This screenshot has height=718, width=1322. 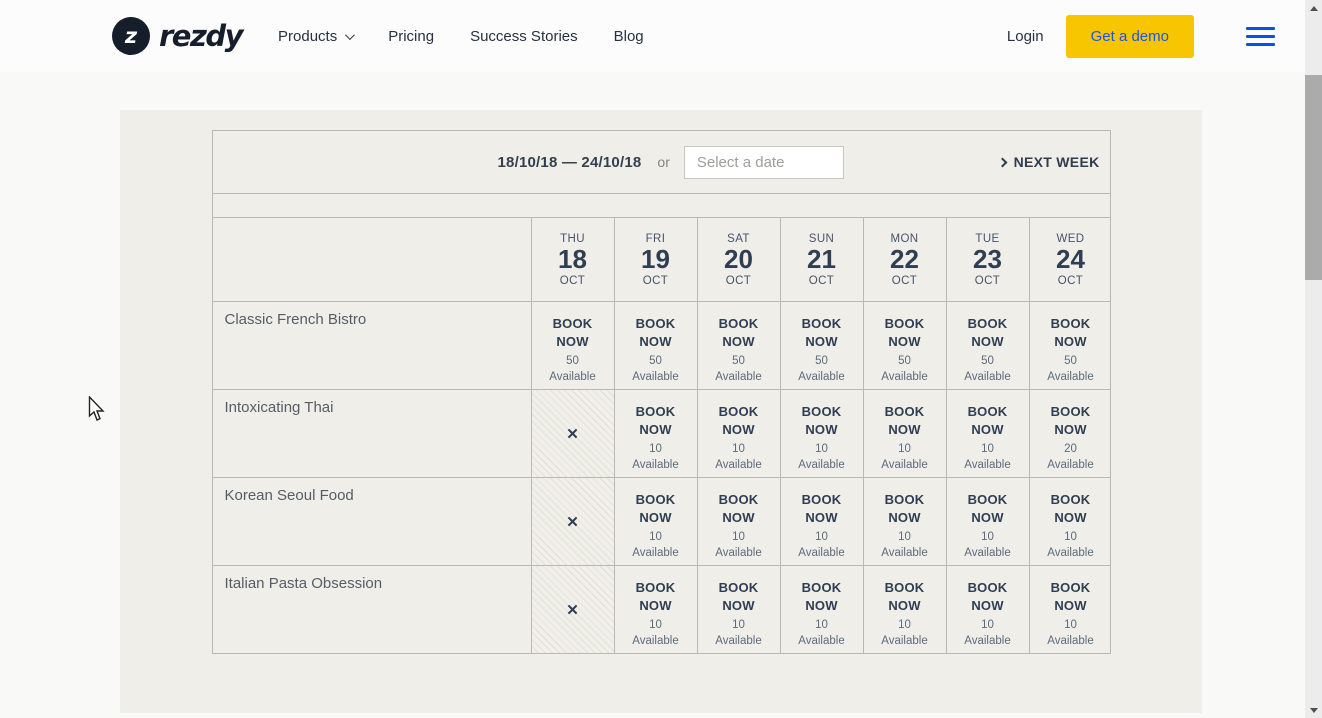 I want to click on day-weekday-label: TUE, so click(x=987, y=239).